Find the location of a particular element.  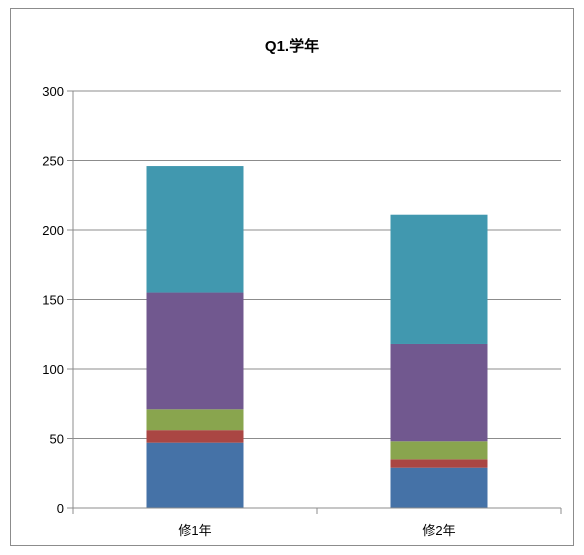

y-tick-label: 150 is located at coordinates (53, 300).